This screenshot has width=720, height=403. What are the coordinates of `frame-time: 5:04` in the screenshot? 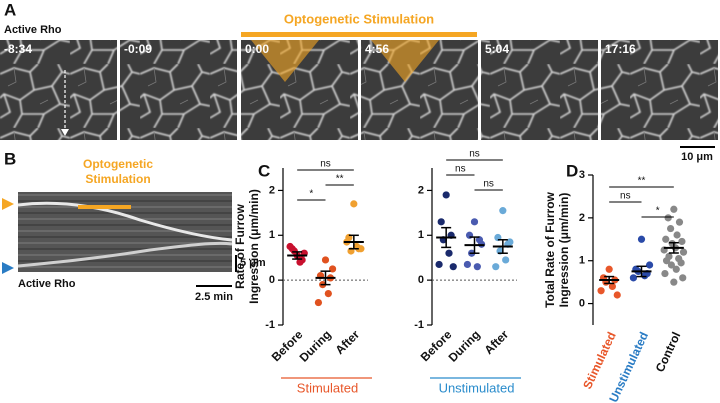 It's located at (497, 49).